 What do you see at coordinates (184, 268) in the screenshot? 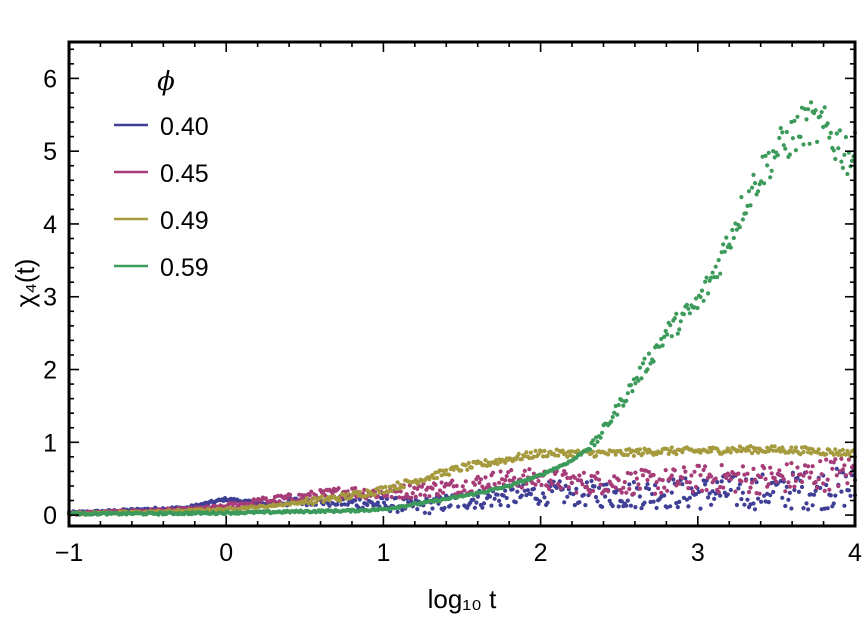
I see `legend-label: 0.59` at bounding box center [184, 268].